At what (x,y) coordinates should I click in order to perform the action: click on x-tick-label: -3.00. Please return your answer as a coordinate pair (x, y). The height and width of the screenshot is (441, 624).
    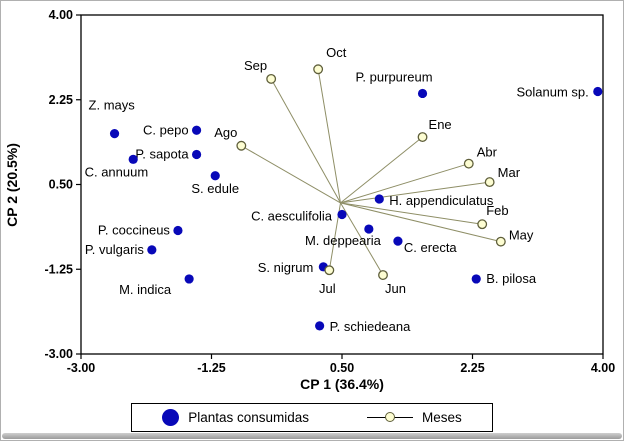
    Looking at the image, I should click on (81, 368).